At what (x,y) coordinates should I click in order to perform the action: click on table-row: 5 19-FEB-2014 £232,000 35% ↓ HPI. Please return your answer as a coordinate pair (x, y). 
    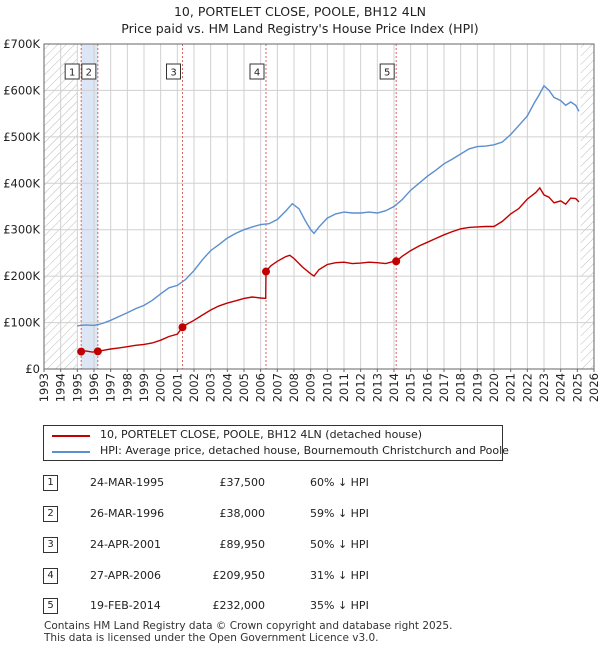
    Looking at the image, I should click on (300, 606).